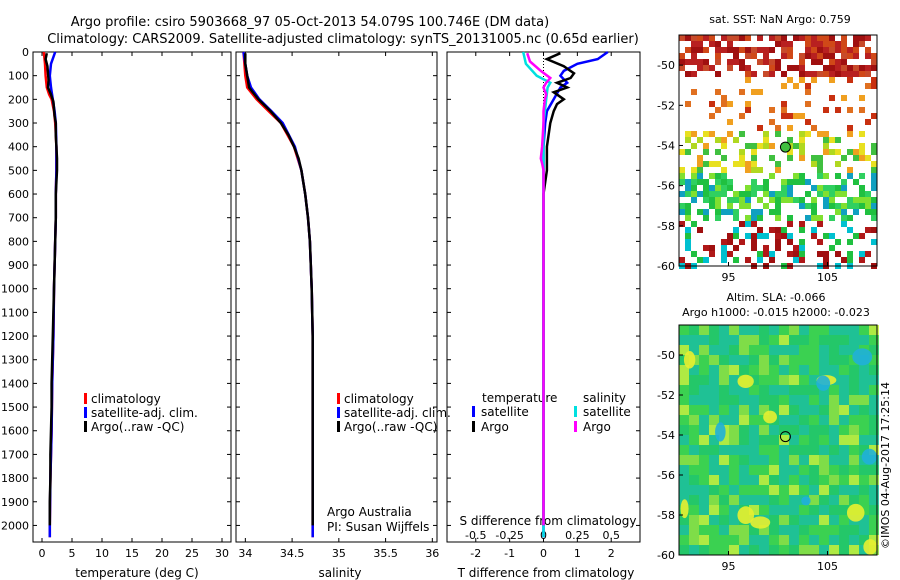 The height and width of the screenshot is (580, 900). I want to click on annotation-argo-australia: Argo Australia, so click(369, 512).